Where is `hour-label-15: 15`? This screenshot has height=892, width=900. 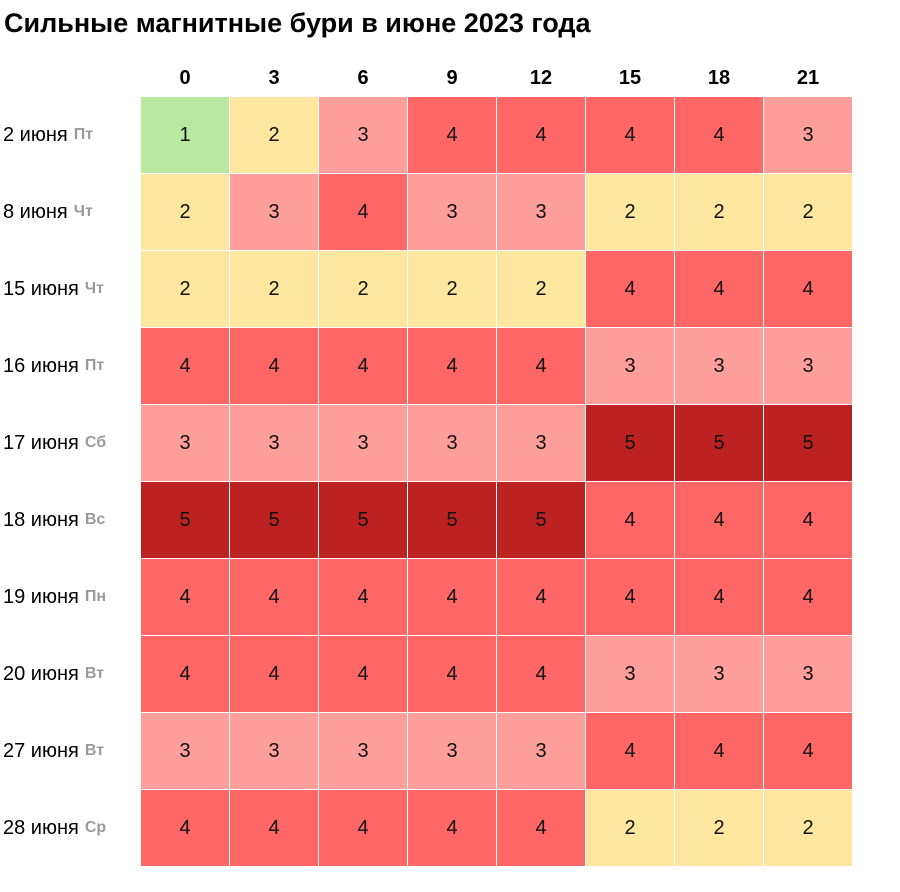 hour-label-15: 15 is located at coordinates (630, 78).